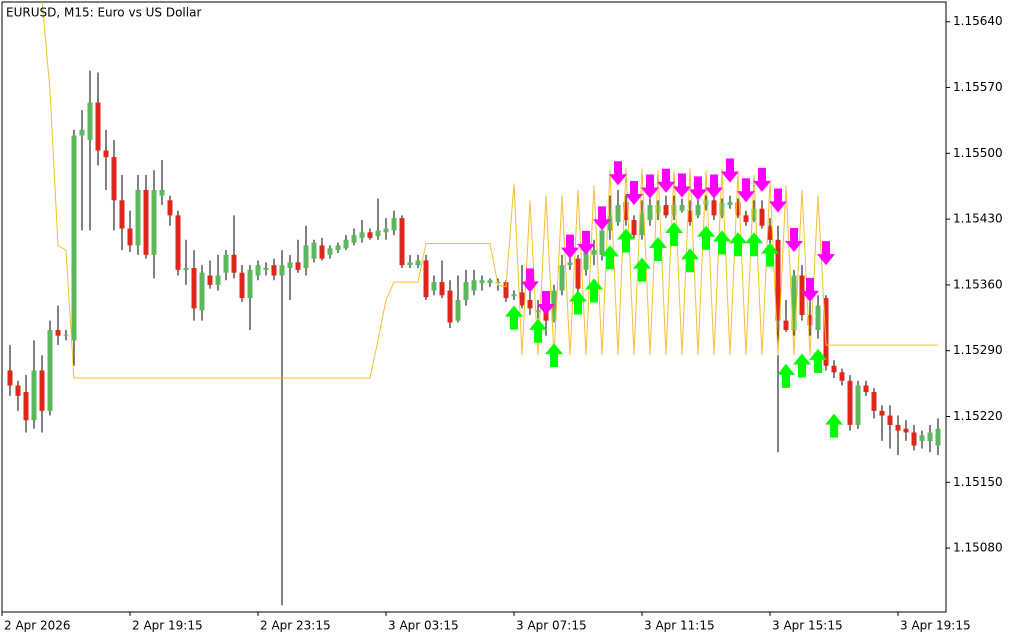 Image resolution: width=1024 pixels, height=640 pixels. Describe the element at coordinates (103, 13) in the screenshot. I see `chart-title: EURUSD, M15: Euro vs US Dollar` at that location.